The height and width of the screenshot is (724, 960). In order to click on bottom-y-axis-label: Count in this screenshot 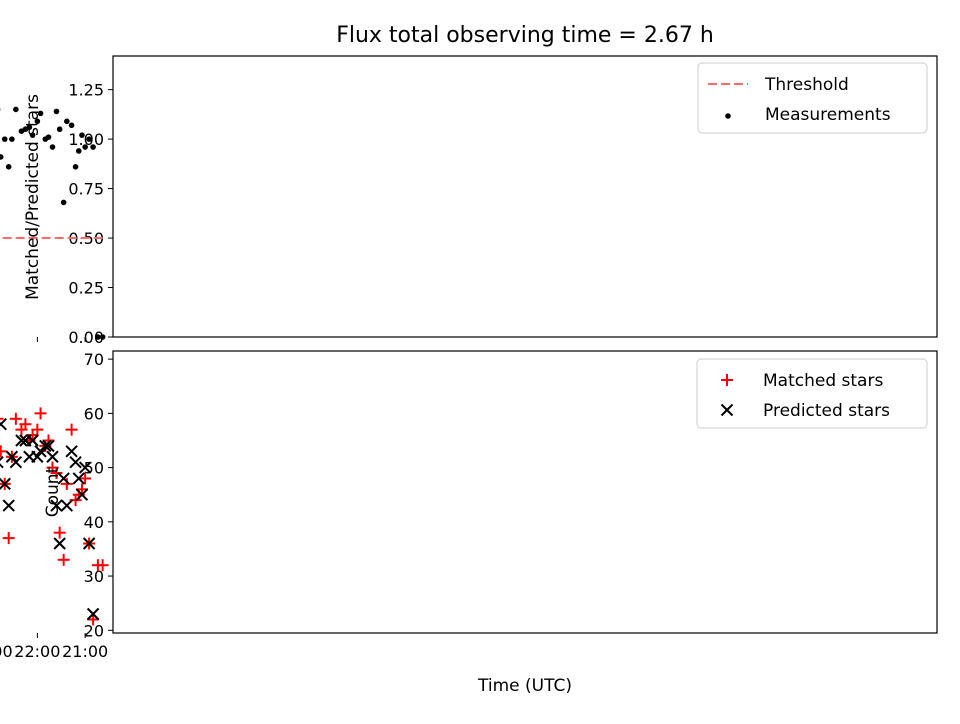, I will do `click(53, 491)`.